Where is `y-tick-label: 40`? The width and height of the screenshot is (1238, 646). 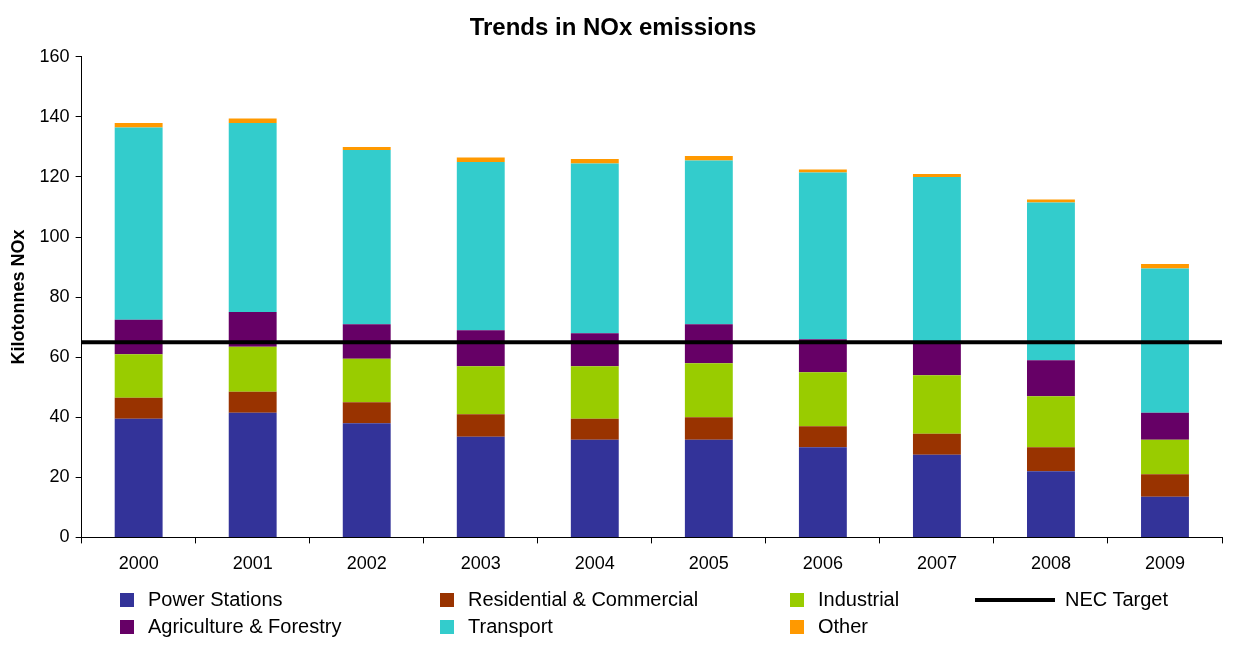 y-tick-label: 40 is located at coordinates (59, 416).